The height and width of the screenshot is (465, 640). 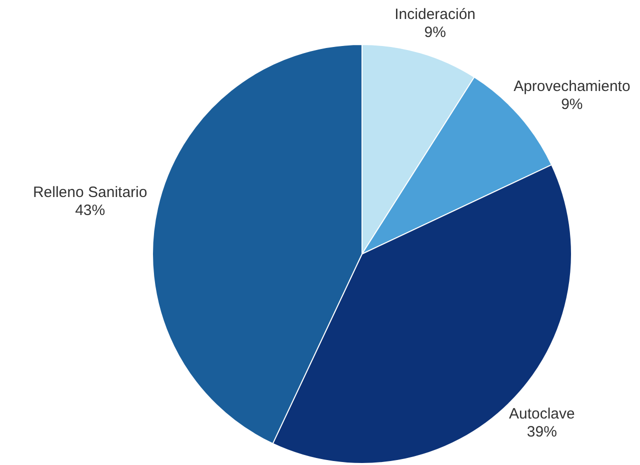 What do you see at coordinates (541, 431) in the screenshot?
I see `data-label: 39%` at bounding box center [541, 431].